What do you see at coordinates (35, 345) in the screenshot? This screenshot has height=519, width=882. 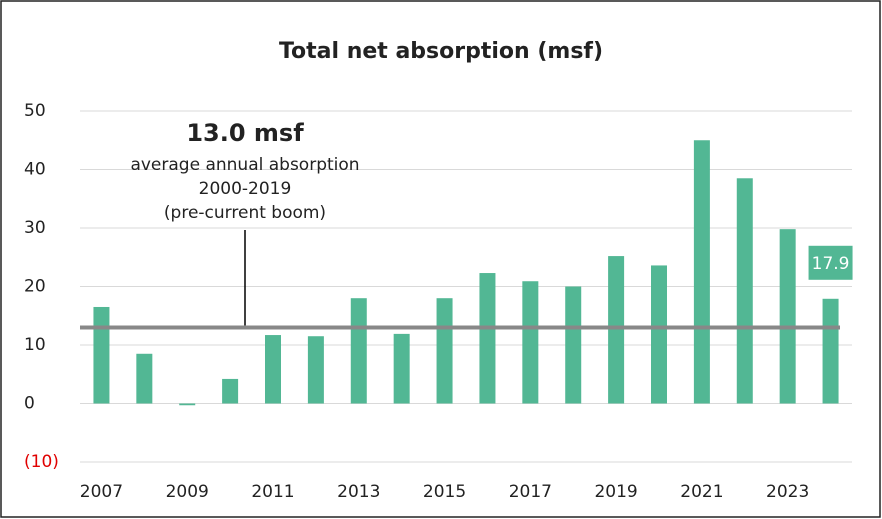 I see `y-tick-label: 10` at bounding box center [35, 345].